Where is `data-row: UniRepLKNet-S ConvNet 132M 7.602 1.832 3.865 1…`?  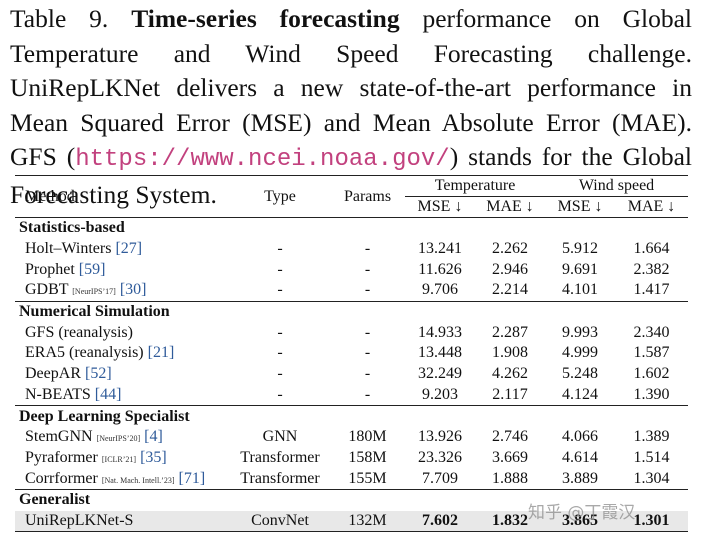
data-row: UniRepLKNet-S ConvNet 132M 7.602 1.832 3.865 1… is located at coordinates (352, 521).